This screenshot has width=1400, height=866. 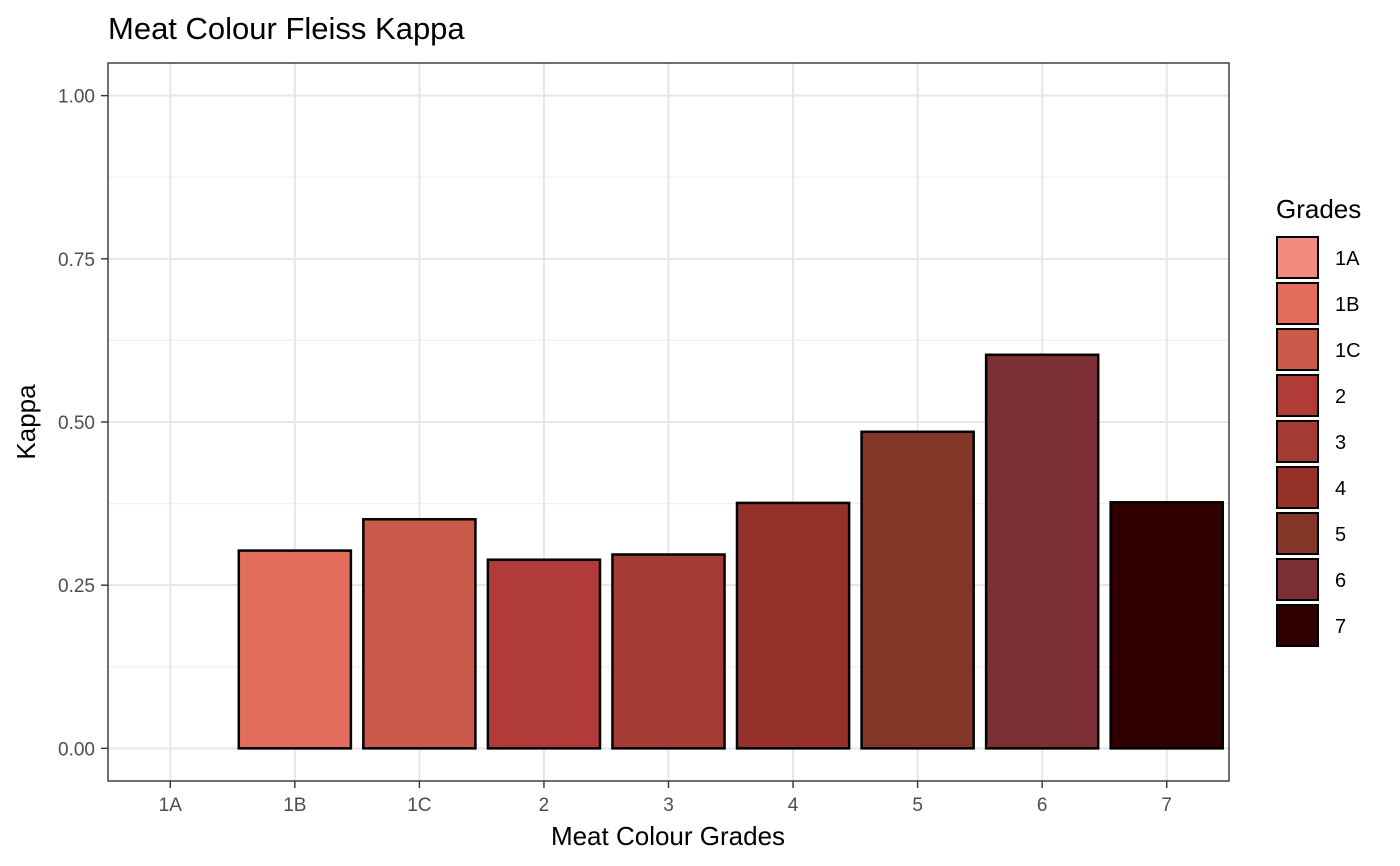 What do you see at coordinates (544, 805) in the screenshot?
I see `x-tick-label: 2` at bounding box center [544, 805].